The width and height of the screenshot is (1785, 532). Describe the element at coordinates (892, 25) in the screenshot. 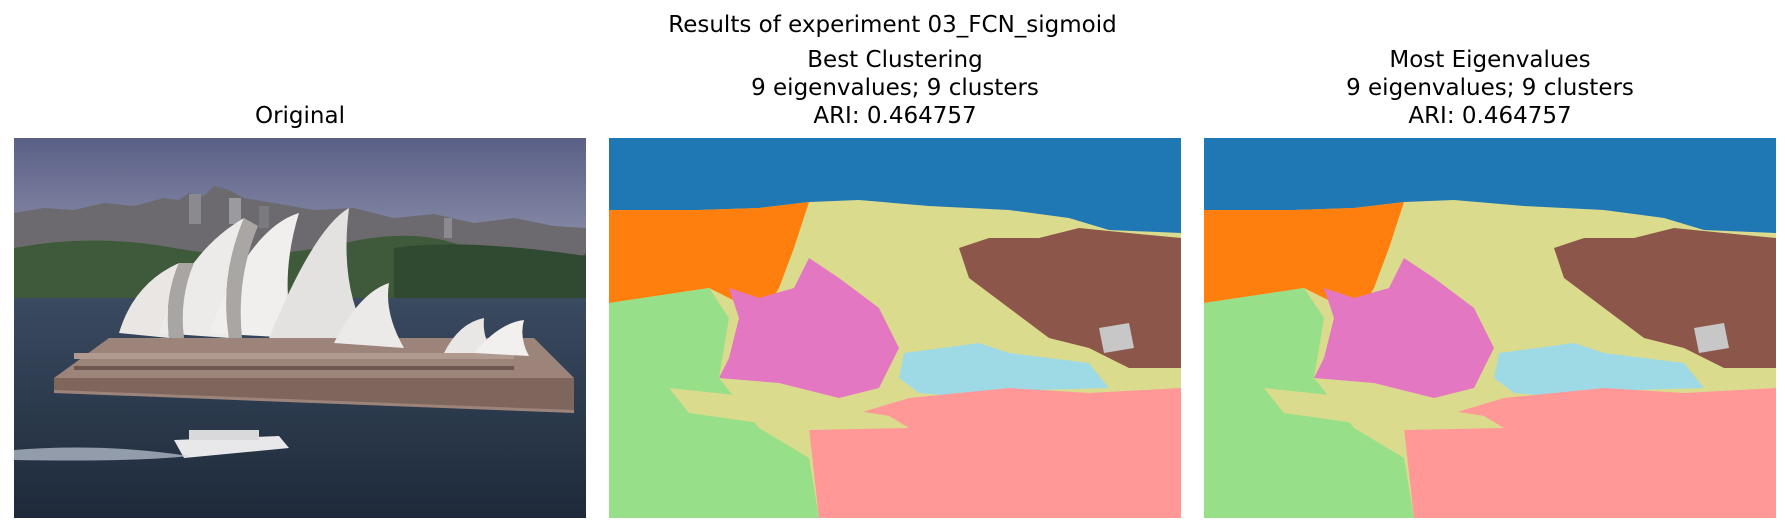

I see `figure-suptitle: Results of experiment 03_FCN_sigmoid` at that location.